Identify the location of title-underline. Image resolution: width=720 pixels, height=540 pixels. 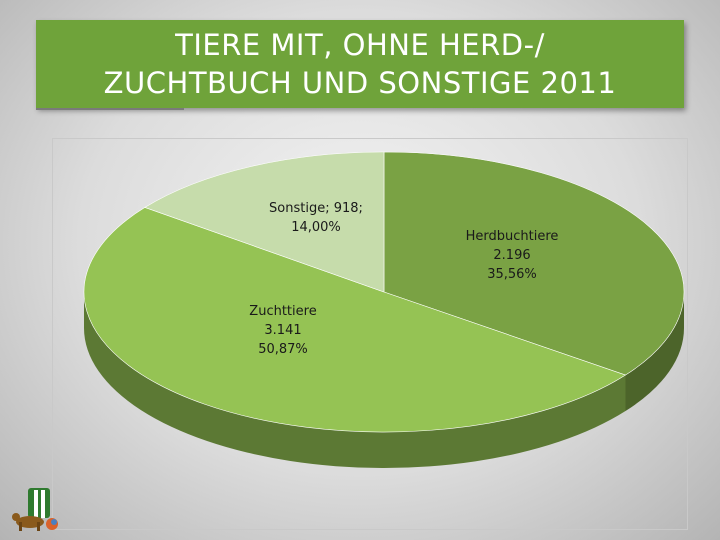
(110, 109).